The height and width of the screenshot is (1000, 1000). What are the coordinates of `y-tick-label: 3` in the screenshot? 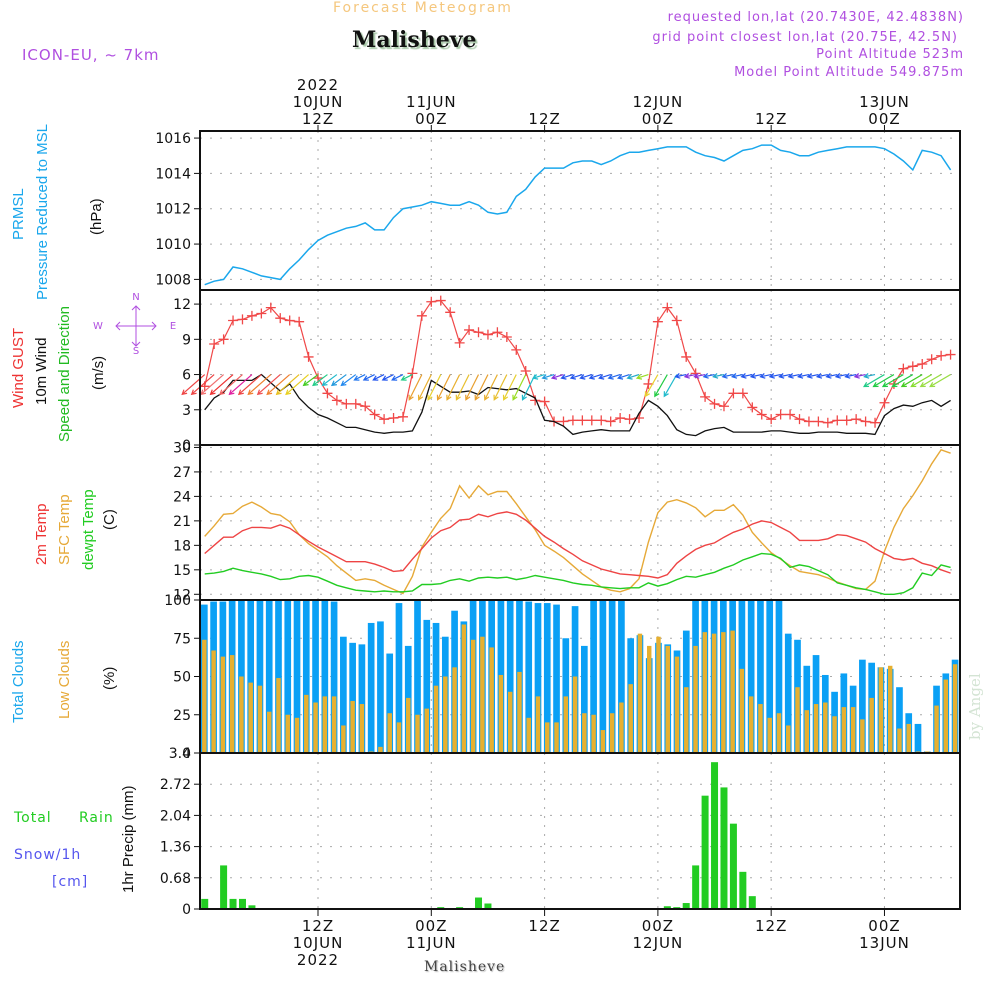 It's located at (186, 411).